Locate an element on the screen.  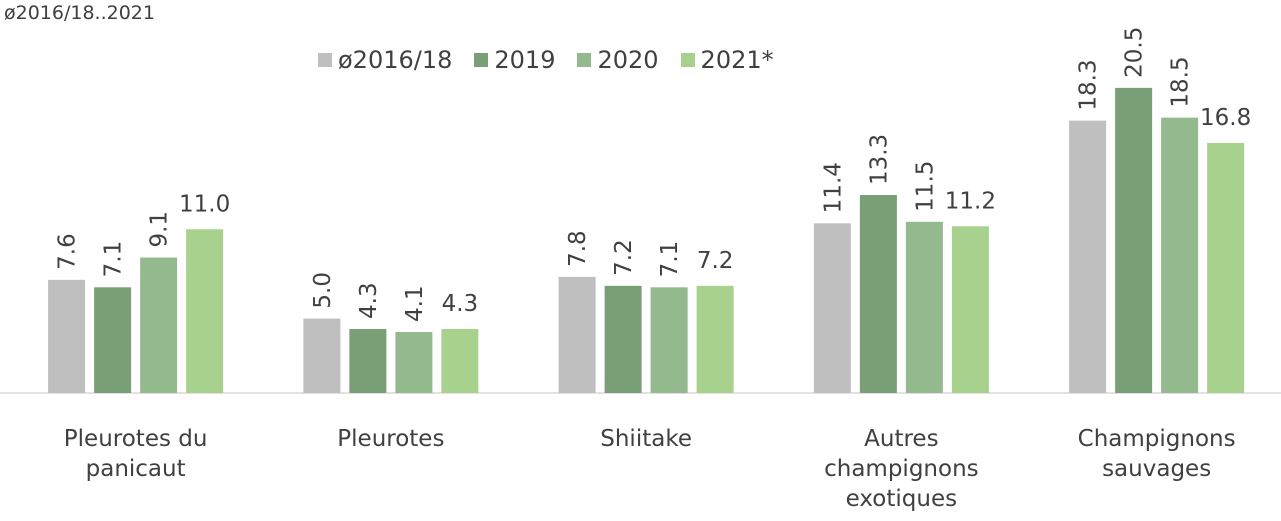
legend: ø2016/18 2019 2020 2021* is located at coordinates (546, 60).